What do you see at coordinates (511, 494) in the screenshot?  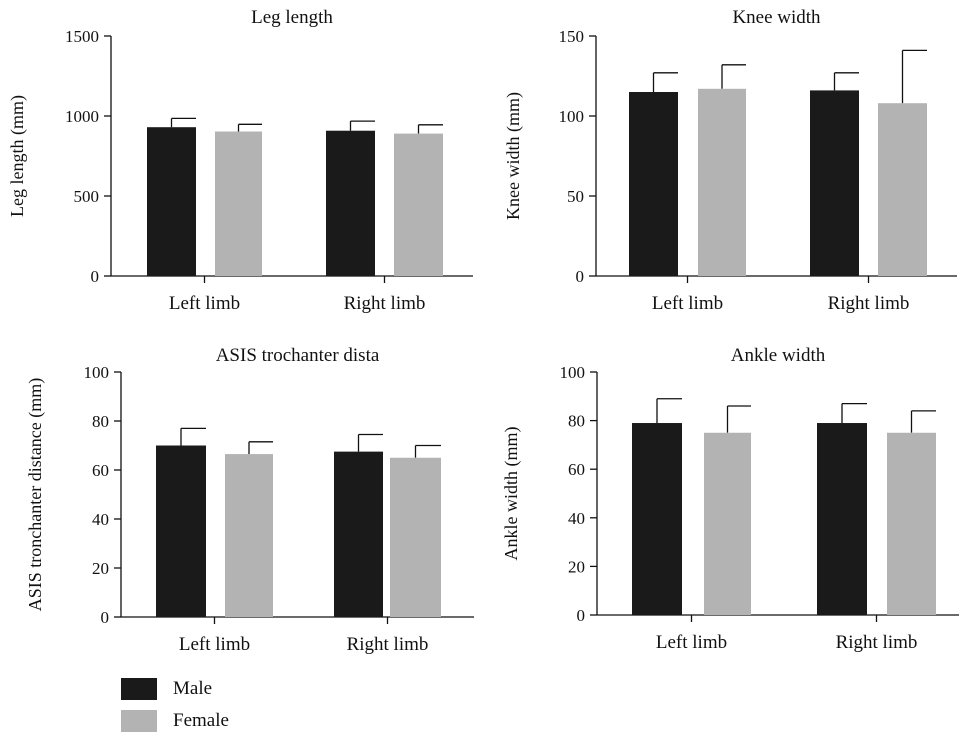 I see `y-axis-label: Ankle width (mm)` at bounding box center [511, 494].